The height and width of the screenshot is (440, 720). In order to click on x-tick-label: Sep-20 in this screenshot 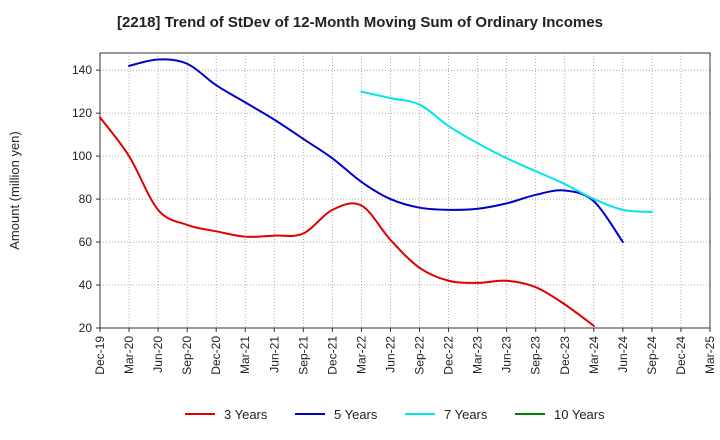, I will do `click(187, 355)`.